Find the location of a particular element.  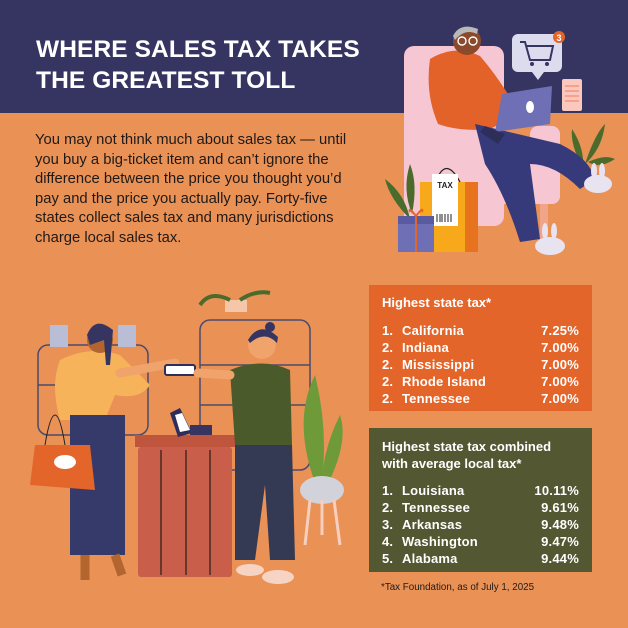

highest-state-tax-heading: Highest state tax* is located at coordinates (437, 302).